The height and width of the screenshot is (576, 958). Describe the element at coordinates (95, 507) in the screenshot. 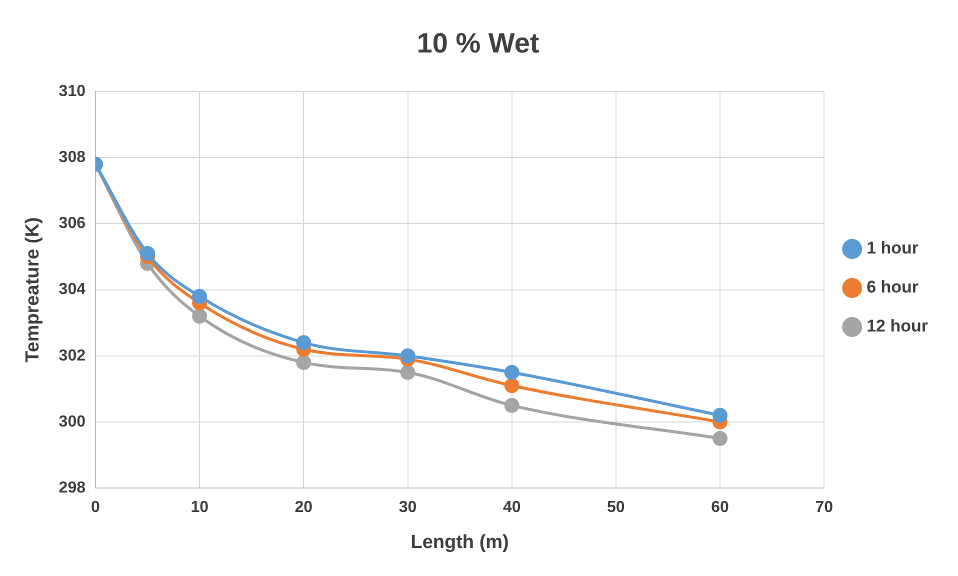

I see `x-tick-label: 0` at that location.